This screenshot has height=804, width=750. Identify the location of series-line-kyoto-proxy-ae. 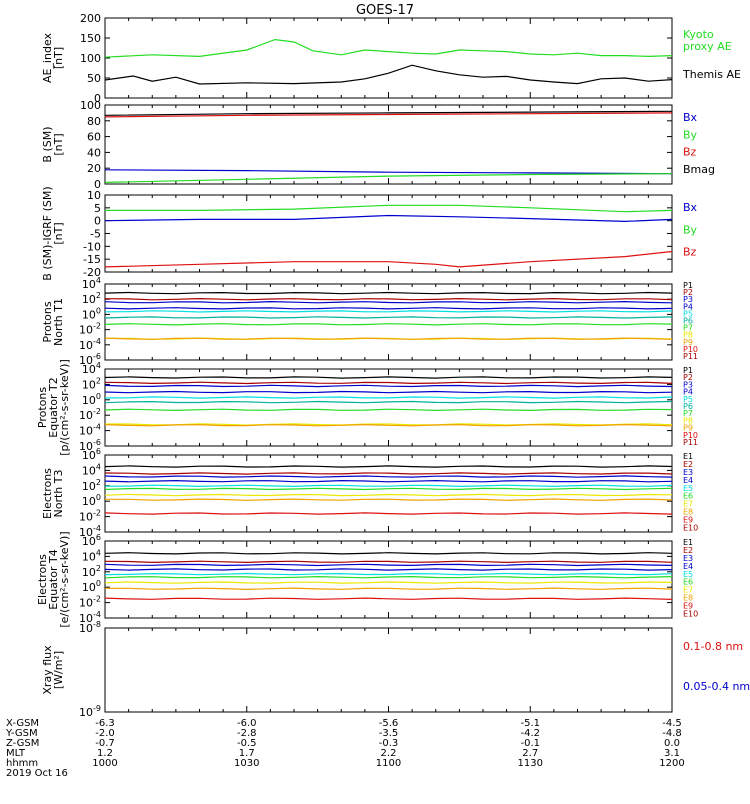
(388, 48).